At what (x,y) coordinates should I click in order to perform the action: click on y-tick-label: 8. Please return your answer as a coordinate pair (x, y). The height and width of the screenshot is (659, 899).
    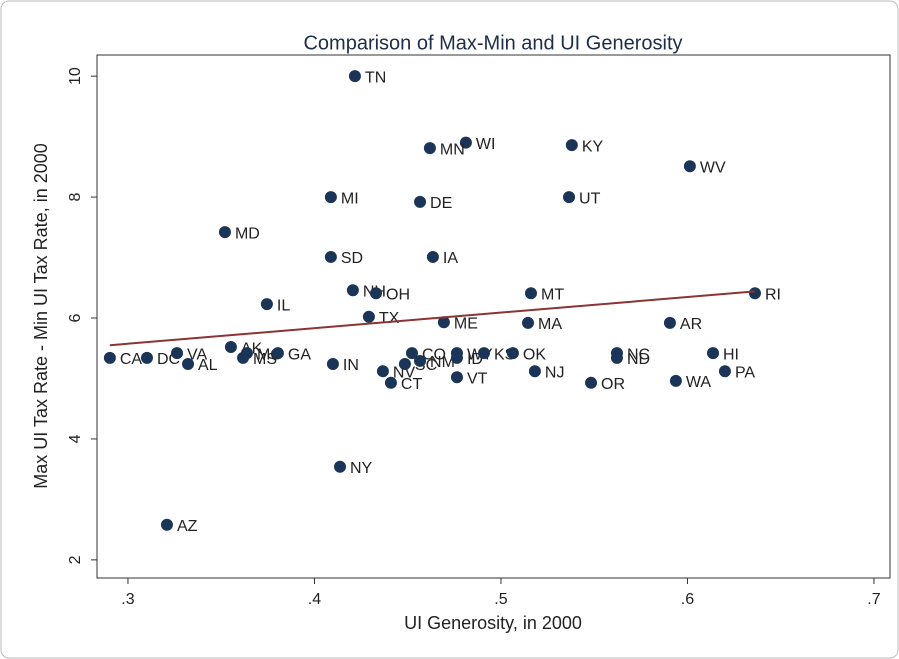
    Looking at the image, I should click on (75, 197).